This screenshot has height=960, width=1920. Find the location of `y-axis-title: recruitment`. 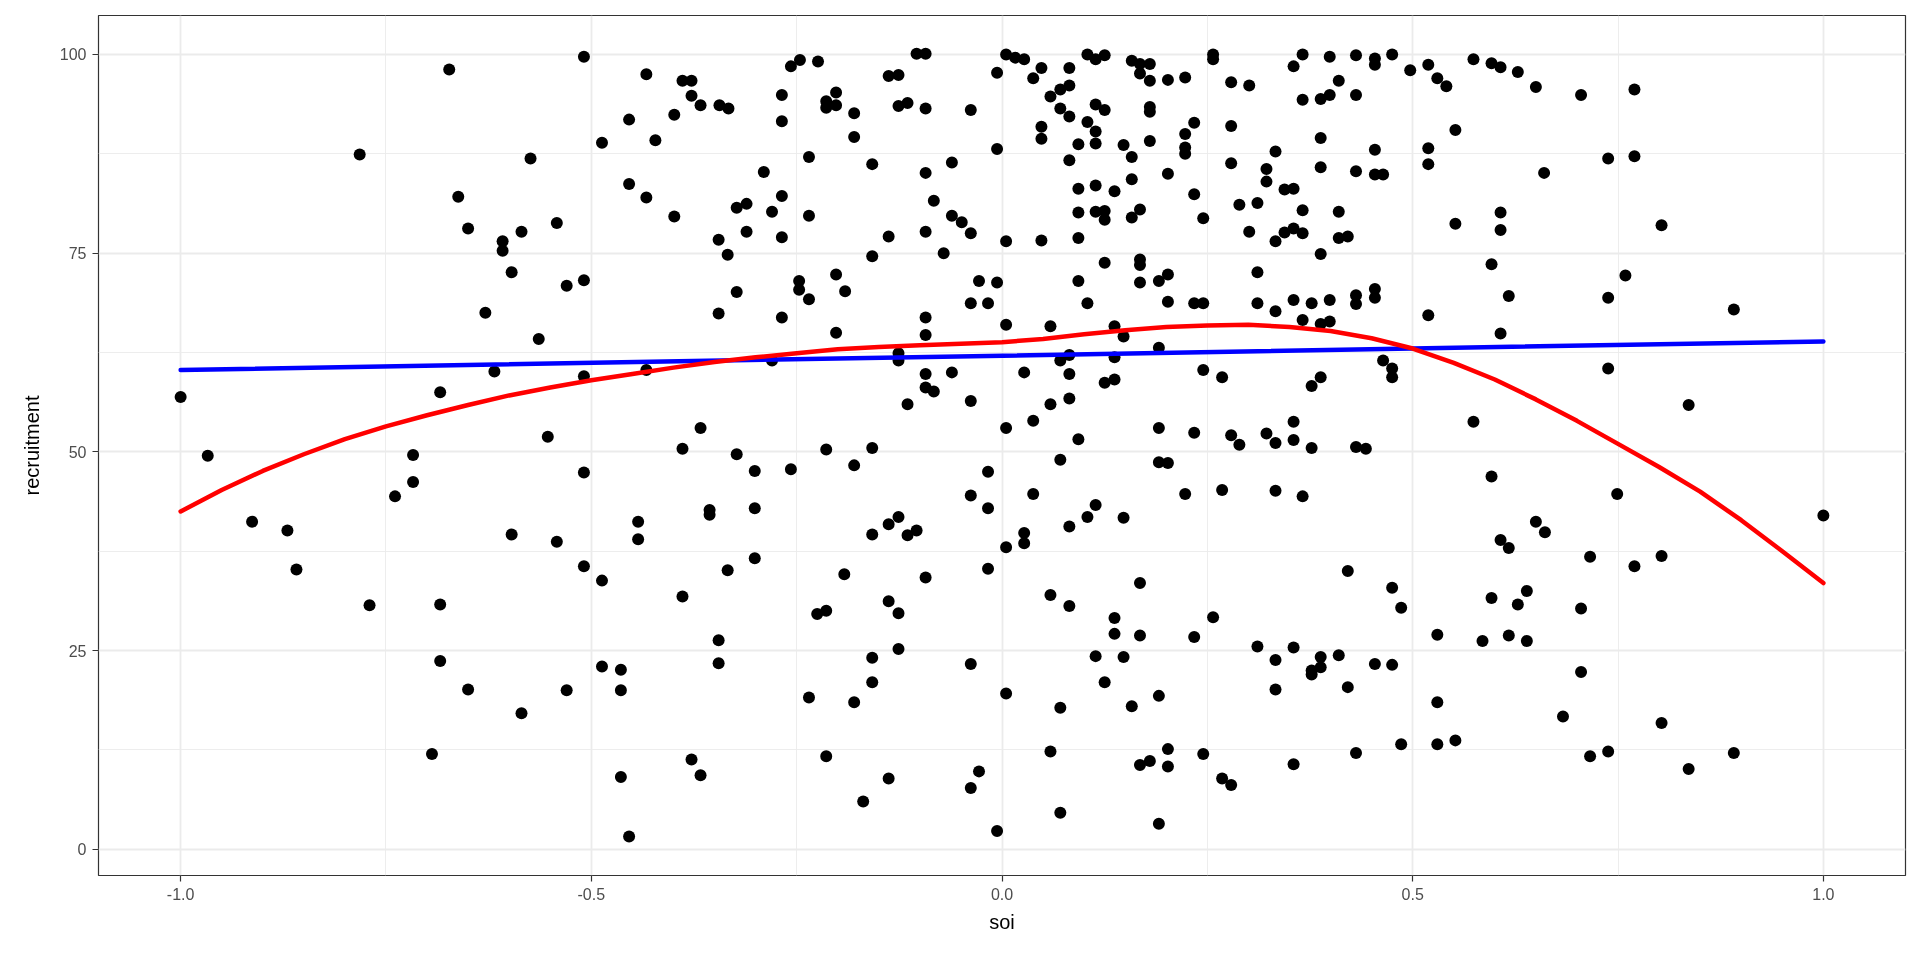

y-axis-title: recruitment is located at coordinates (31, 445).